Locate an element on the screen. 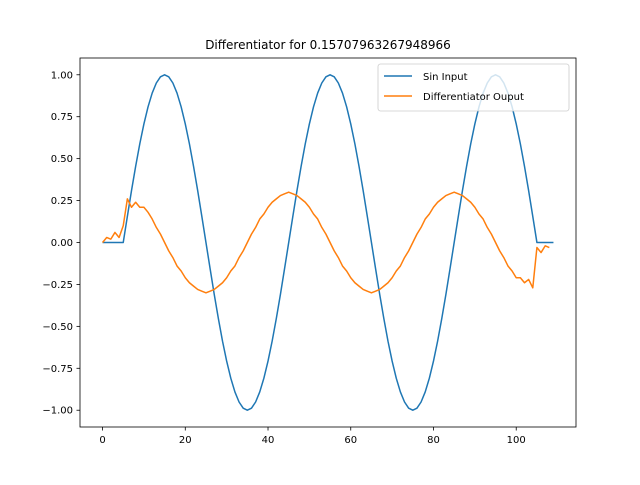 This screenshot has height=485, width=640. legend-label-1: Sin Input is located at coordinates (445, 77).